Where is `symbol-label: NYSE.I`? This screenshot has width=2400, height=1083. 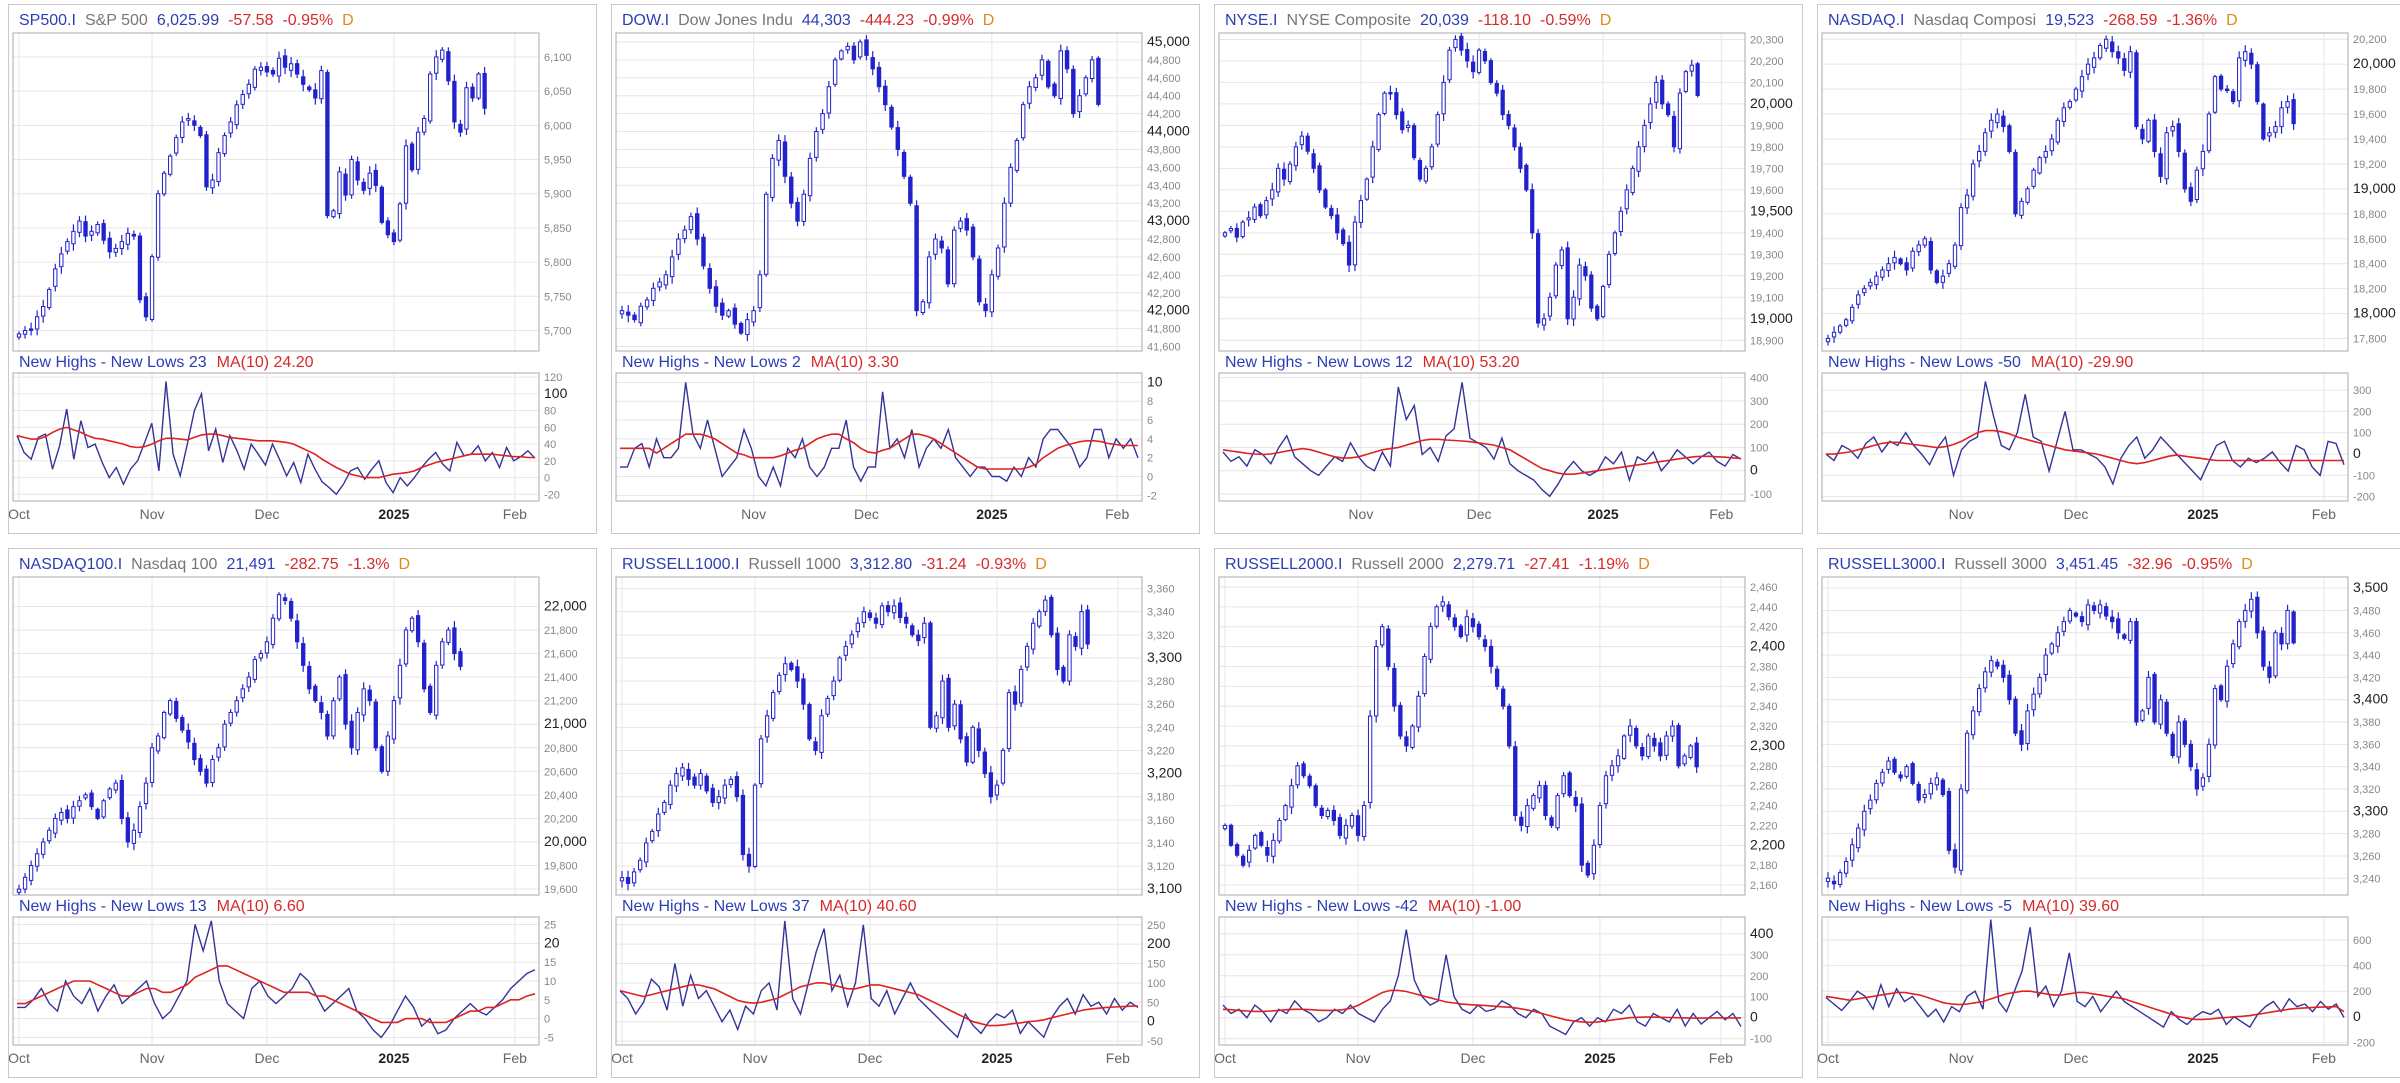 symbol-label: NYSE.I is located at coordinates (1251, 20).